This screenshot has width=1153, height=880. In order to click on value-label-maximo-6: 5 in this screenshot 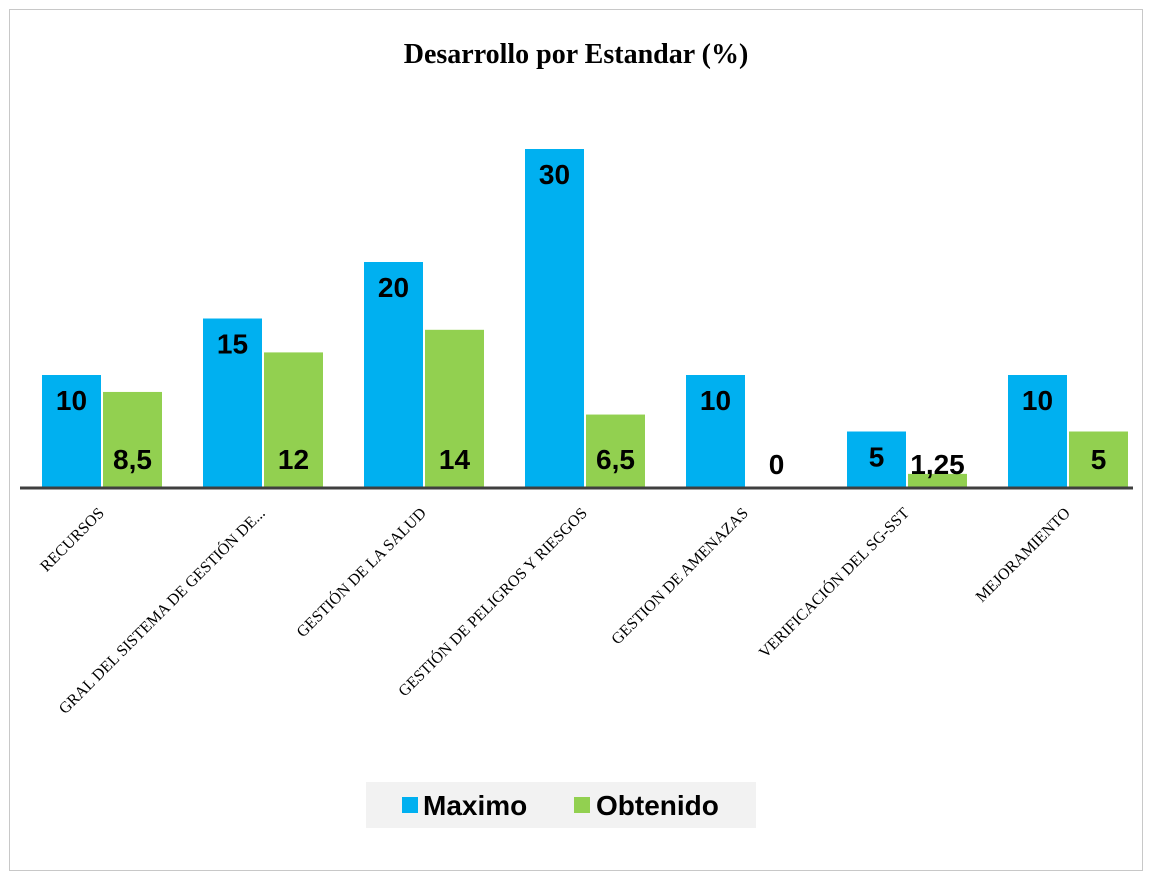, I will do `click(877, 457)`.